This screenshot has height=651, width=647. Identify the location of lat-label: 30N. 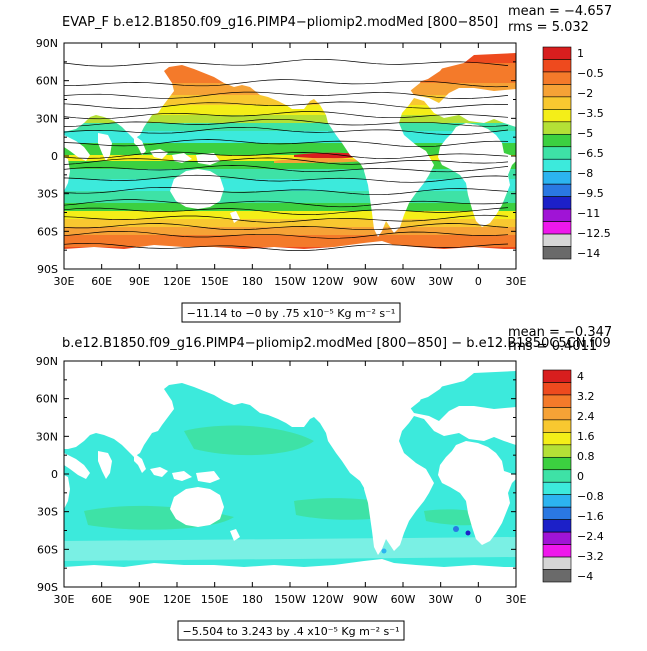
(47, 118).